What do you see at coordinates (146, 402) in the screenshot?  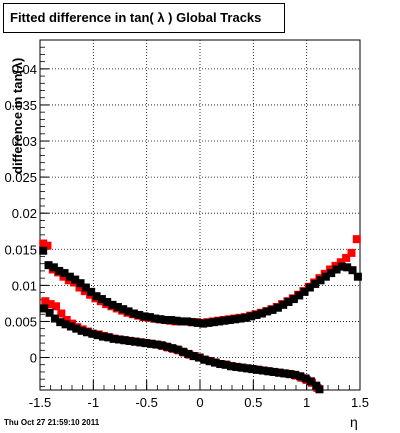 I see `x-tick-label: -0.5` at bounding box center [146, 402].